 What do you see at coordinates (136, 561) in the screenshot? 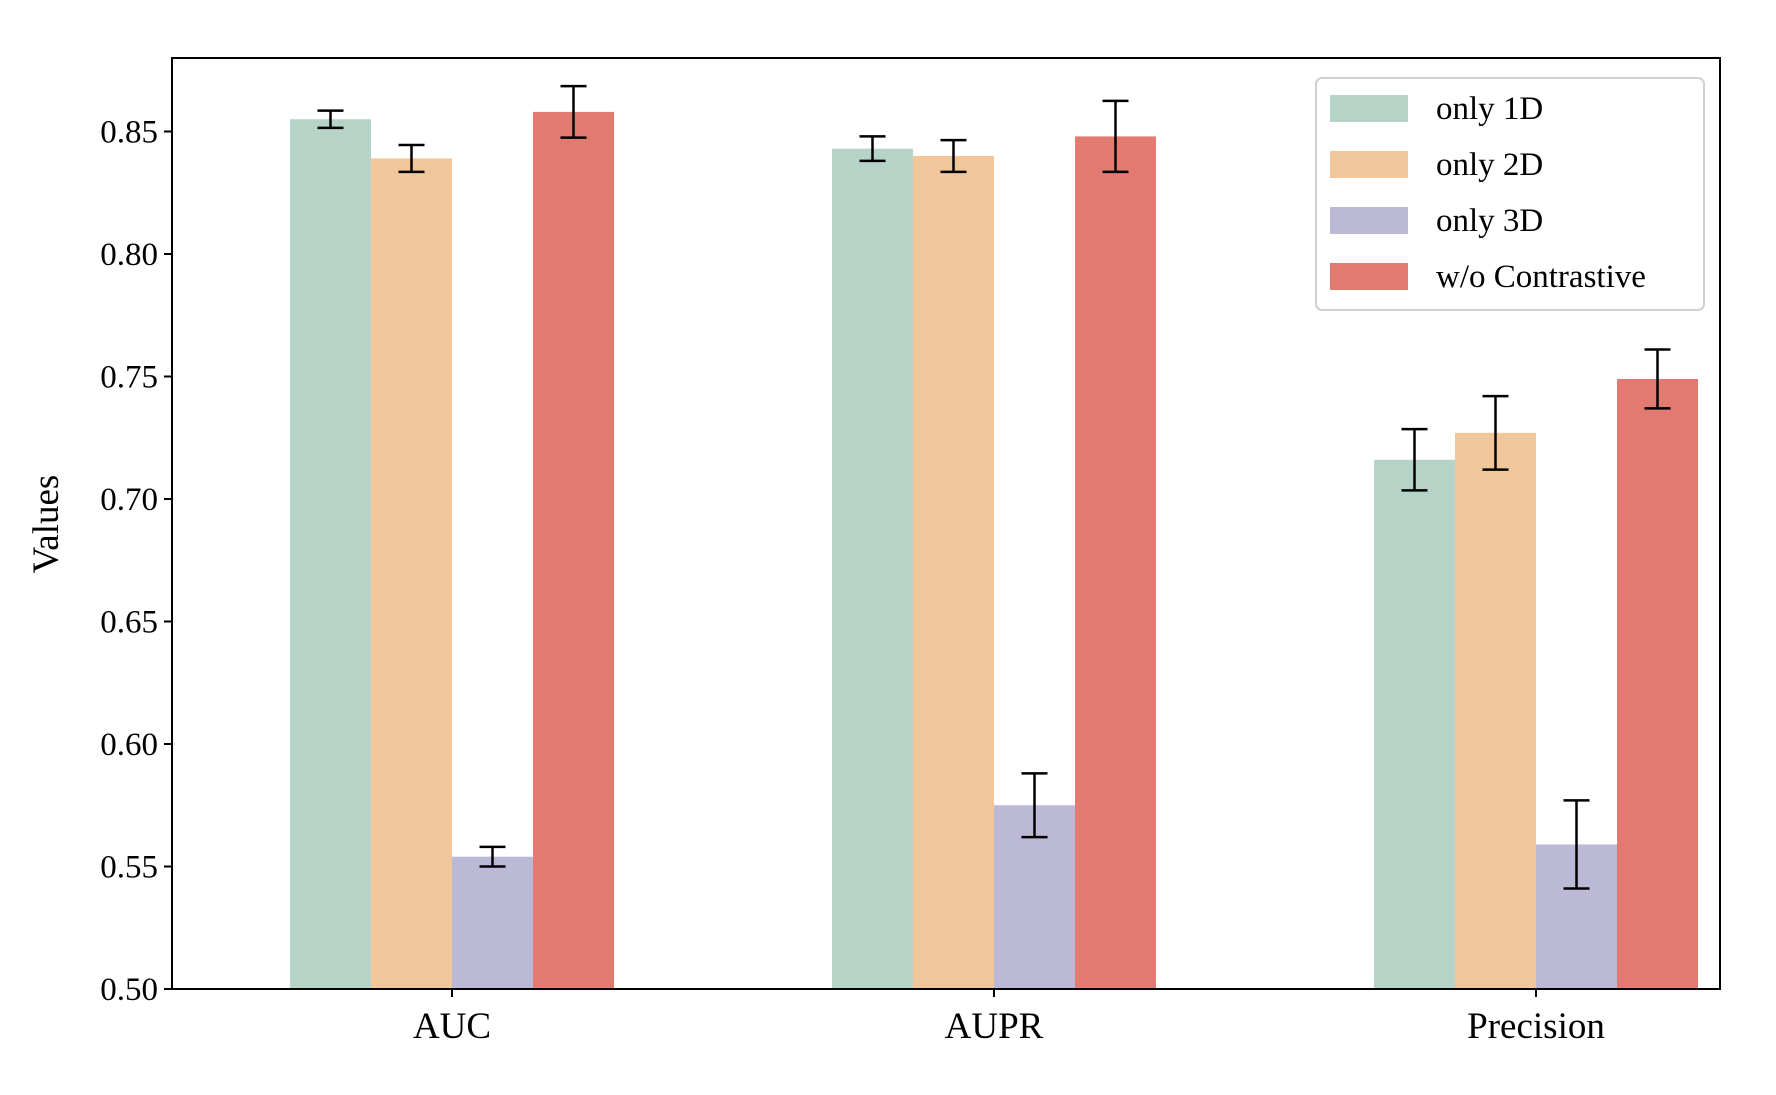
I see `y-axis: 0.50 0.55 0.60 0.65 0.70 0.75 0.80 0.85` at bounding box center [136, 561].